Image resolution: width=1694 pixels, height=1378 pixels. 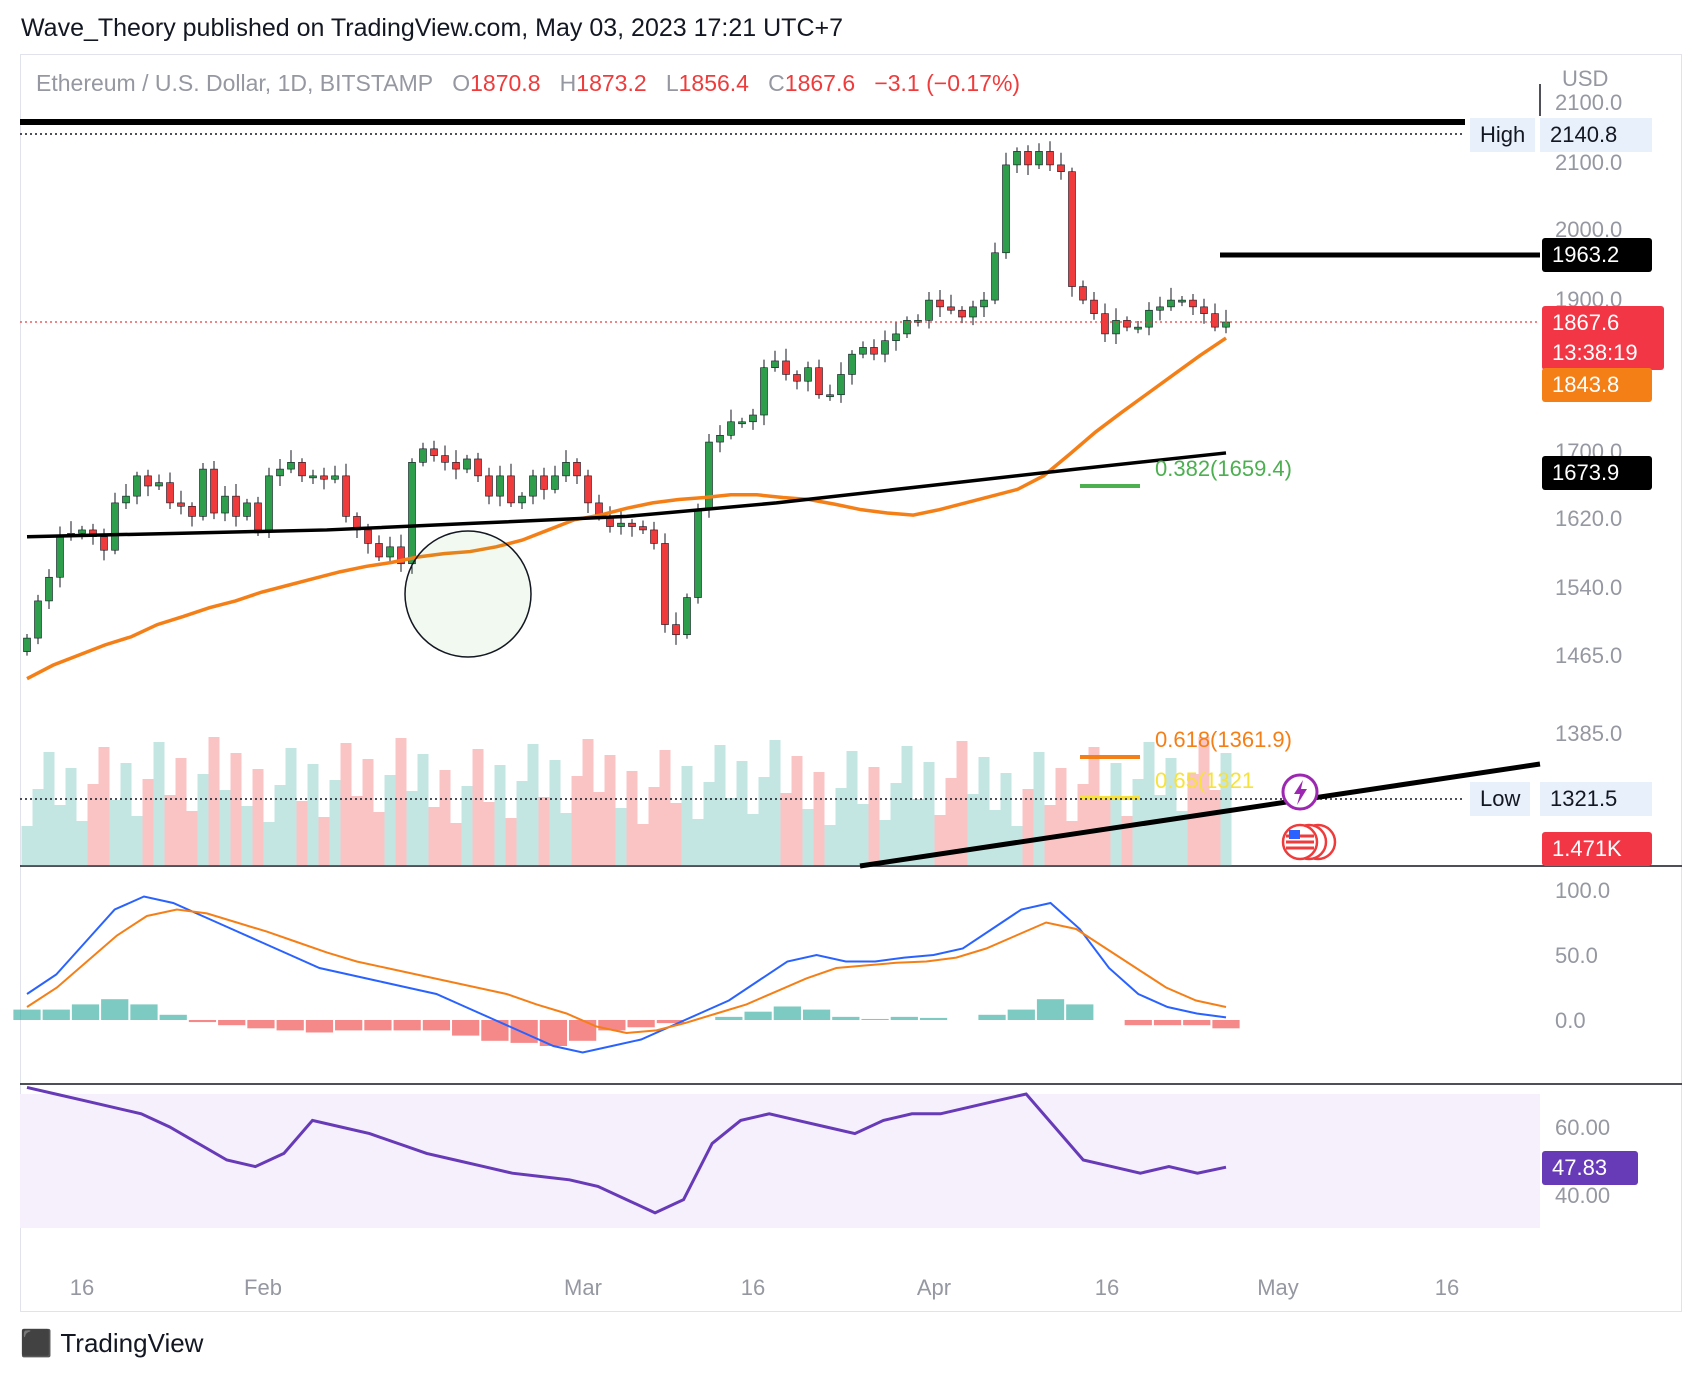 I want to click on price-tick-label: 1620.0, so click(x=1588, y=518).